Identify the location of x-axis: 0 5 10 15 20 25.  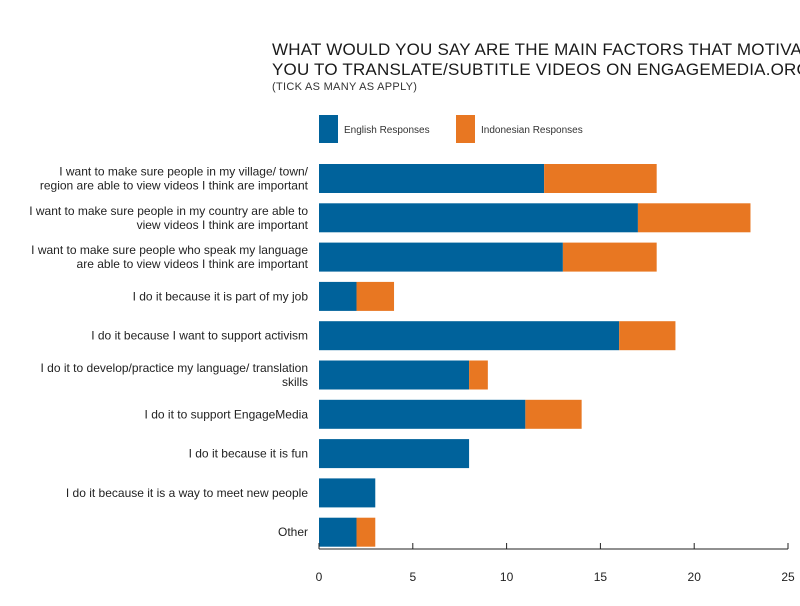
(555, 563).